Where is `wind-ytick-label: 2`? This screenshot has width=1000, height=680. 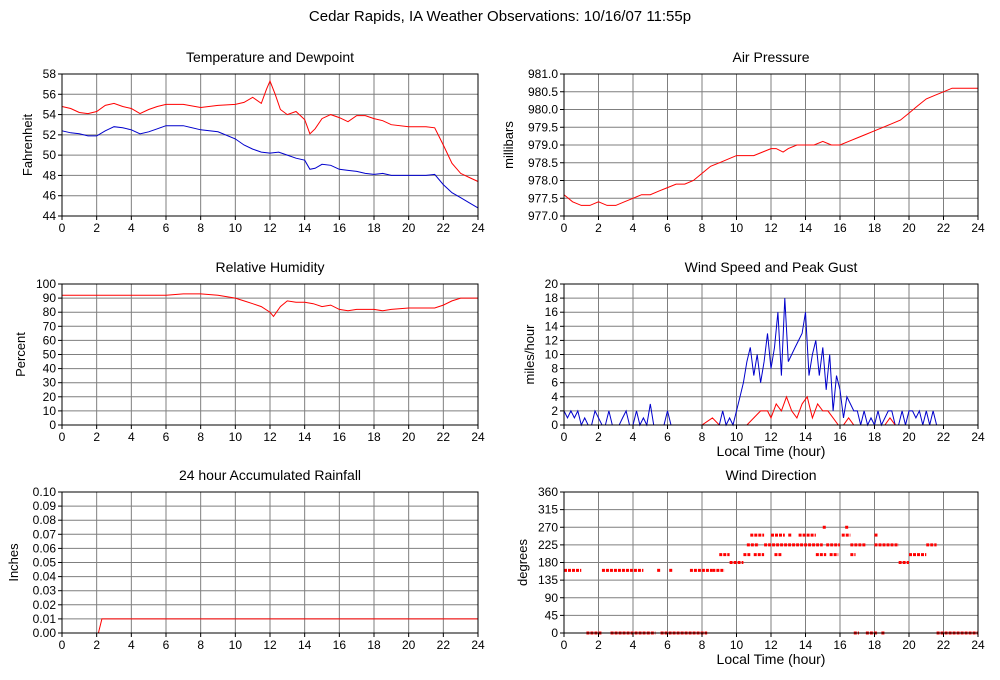
wind-ytick-label: 2 is located at coordinates (554, 411).